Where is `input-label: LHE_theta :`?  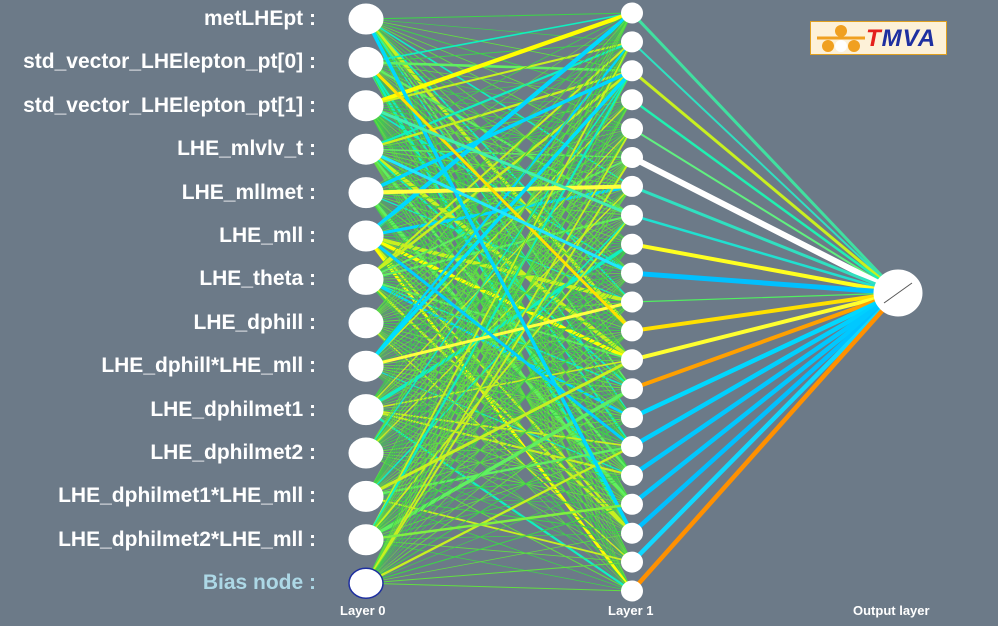 input-label: LHE_theta : is located at coordinates (257, 279).